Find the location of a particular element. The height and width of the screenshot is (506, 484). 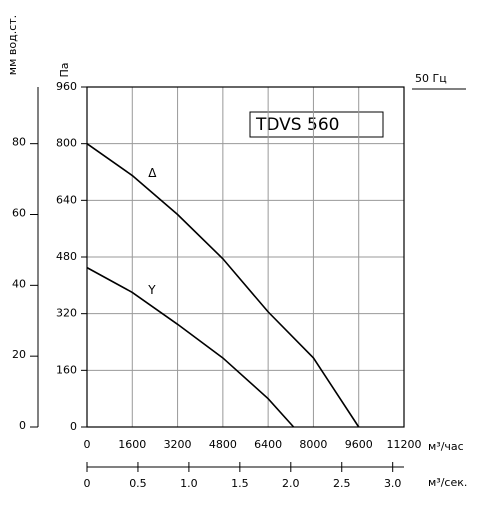

x2-label: м³/сек. is located at coordinates (447, 482).